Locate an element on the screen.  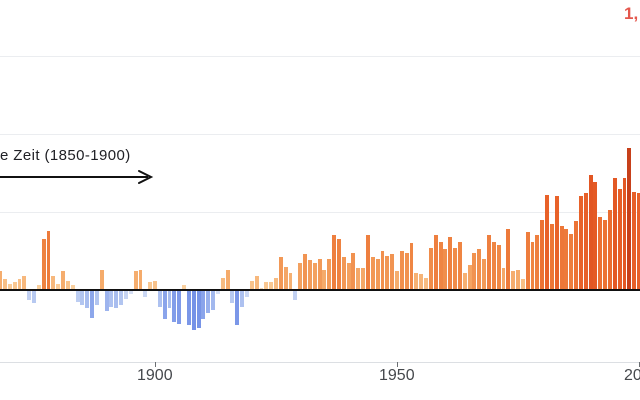
temperature-bar-1943 is located at coordinates (363, 279).